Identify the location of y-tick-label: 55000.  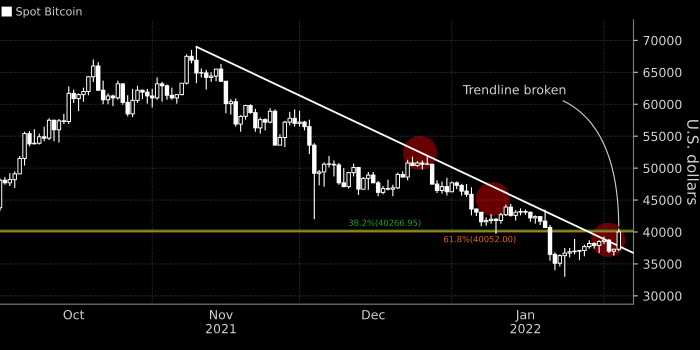
(662, 137).